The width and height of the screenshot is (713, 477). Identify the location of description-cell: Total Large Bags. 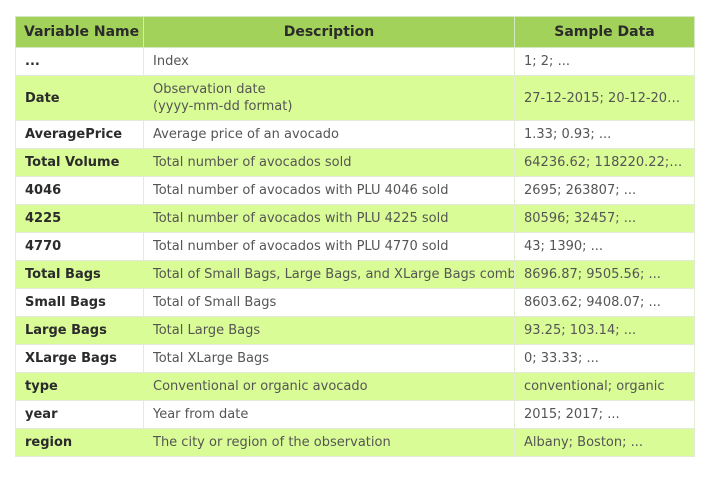
(329, 330).